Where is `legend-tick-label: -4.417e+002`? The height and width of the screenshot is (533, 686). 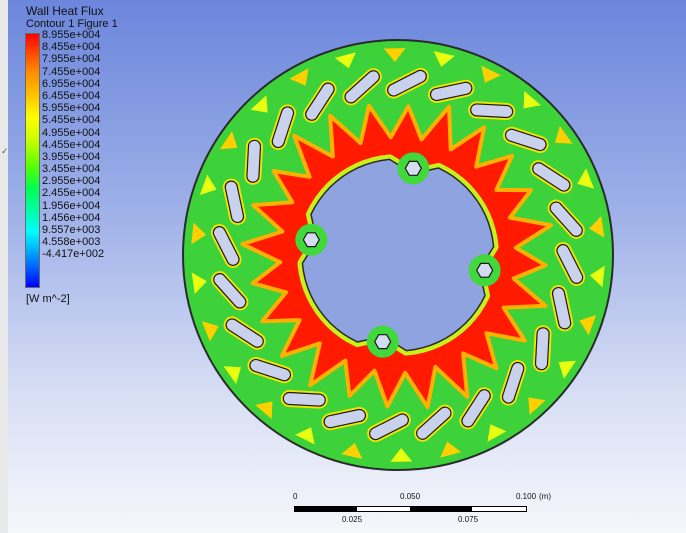
legend-tick-label: -4.417e+002 is located at coordinates (73, 254).